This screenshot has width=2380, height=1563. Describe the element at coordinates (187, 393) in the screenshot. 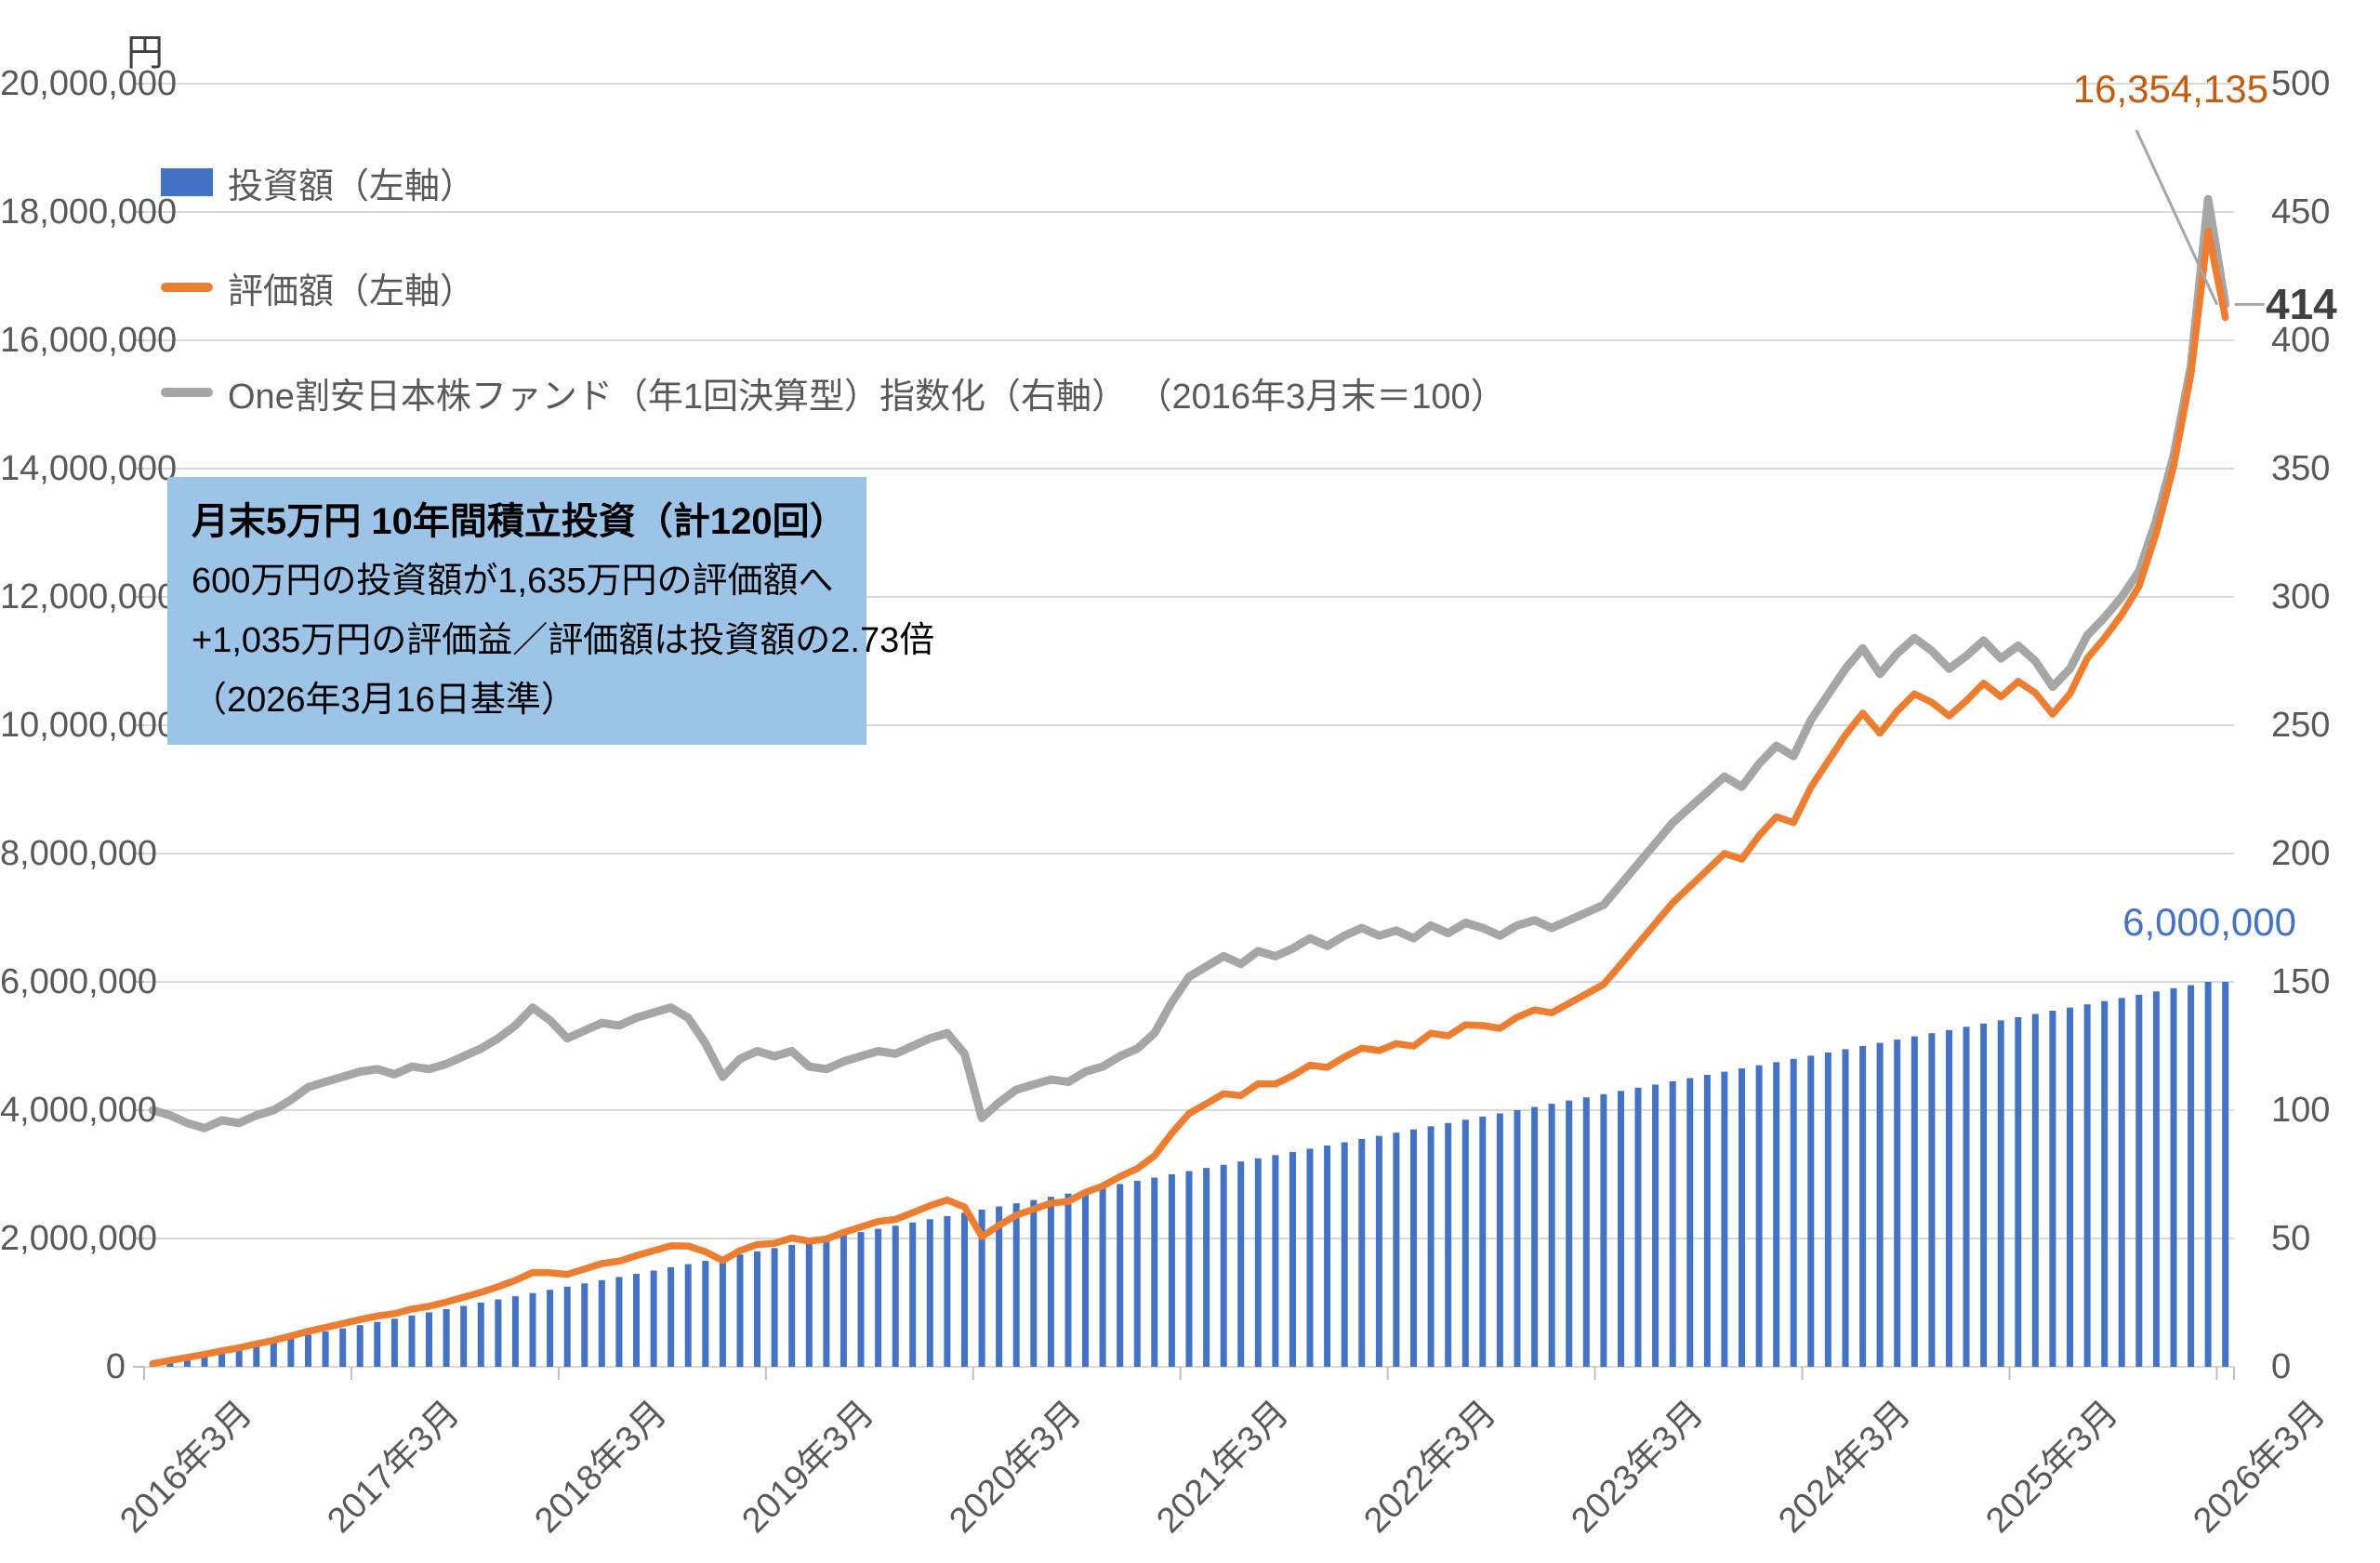

I see `legend-swatch-index-line` at that location.